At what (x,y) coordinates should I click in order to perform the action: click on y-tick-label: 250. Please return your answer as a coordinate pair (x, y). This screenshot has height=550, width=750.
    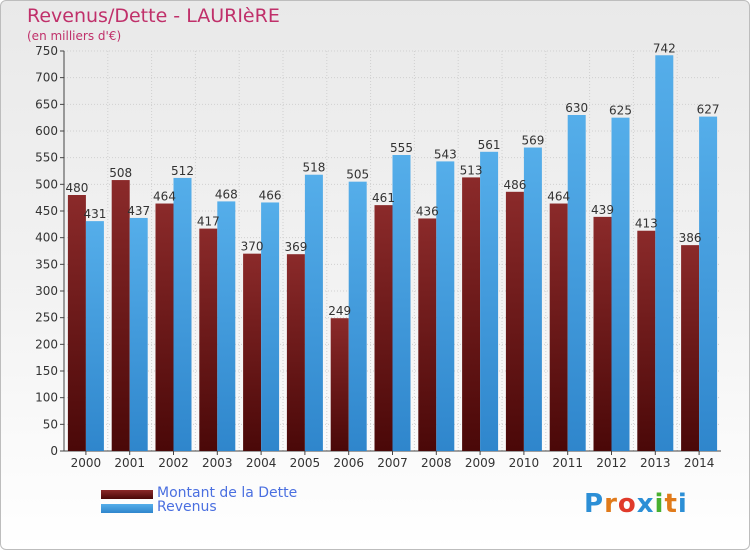
    Looking at the image, I should click on (46, 318).